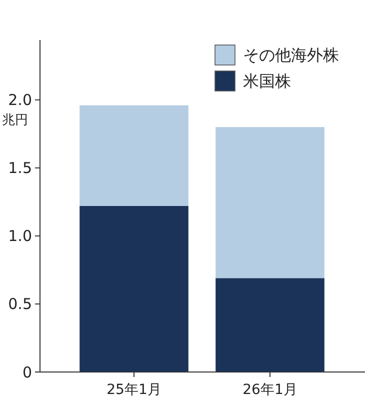 The height and width of the screenshot is (410, 380). What do you see at coordinates (267, 81) in the screenshot?
I see `legend-label: 米国株` at bounding box center [267, 81].